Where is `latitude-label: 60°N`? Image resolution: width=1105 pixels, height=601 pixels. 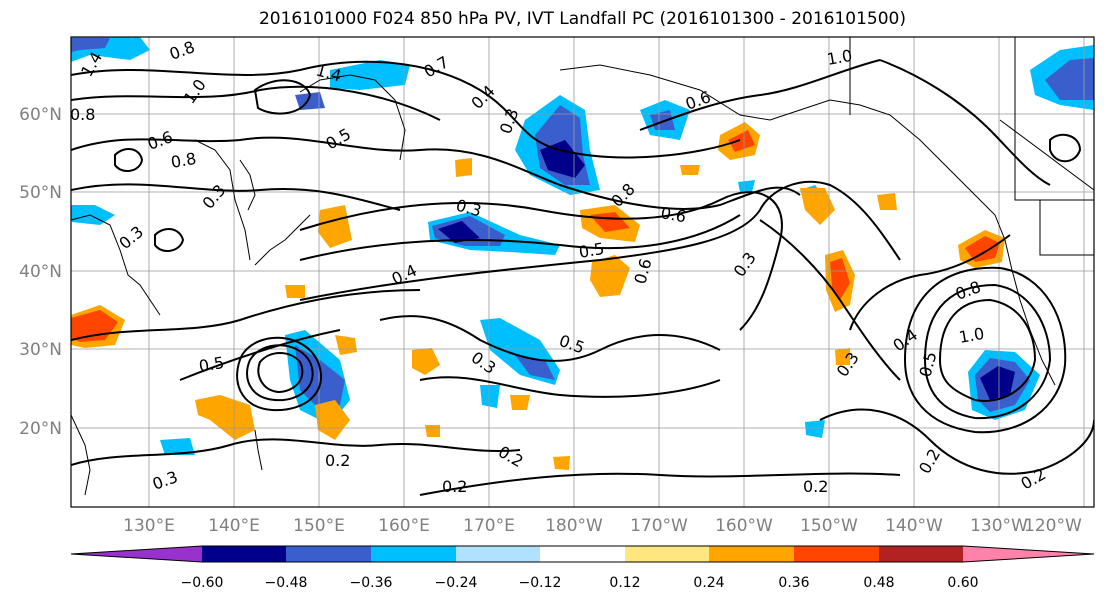
latitude-label: 60°N is located at coordinates (40, 115).